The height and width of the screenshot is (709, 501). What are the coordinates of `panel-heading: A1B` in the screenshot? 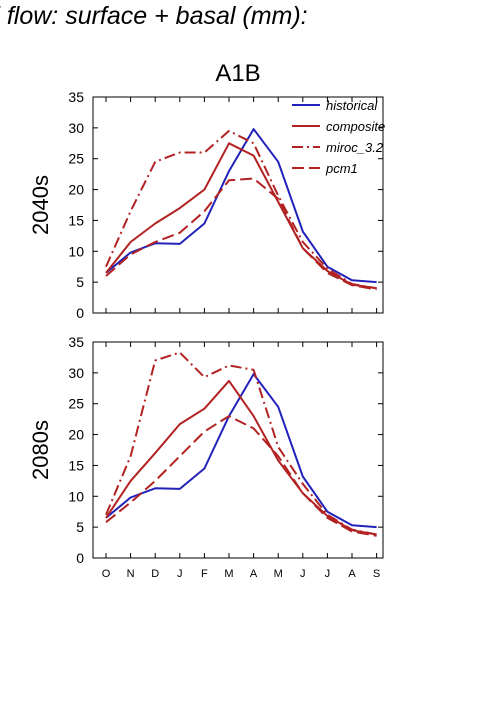 It's located at (237, 73).